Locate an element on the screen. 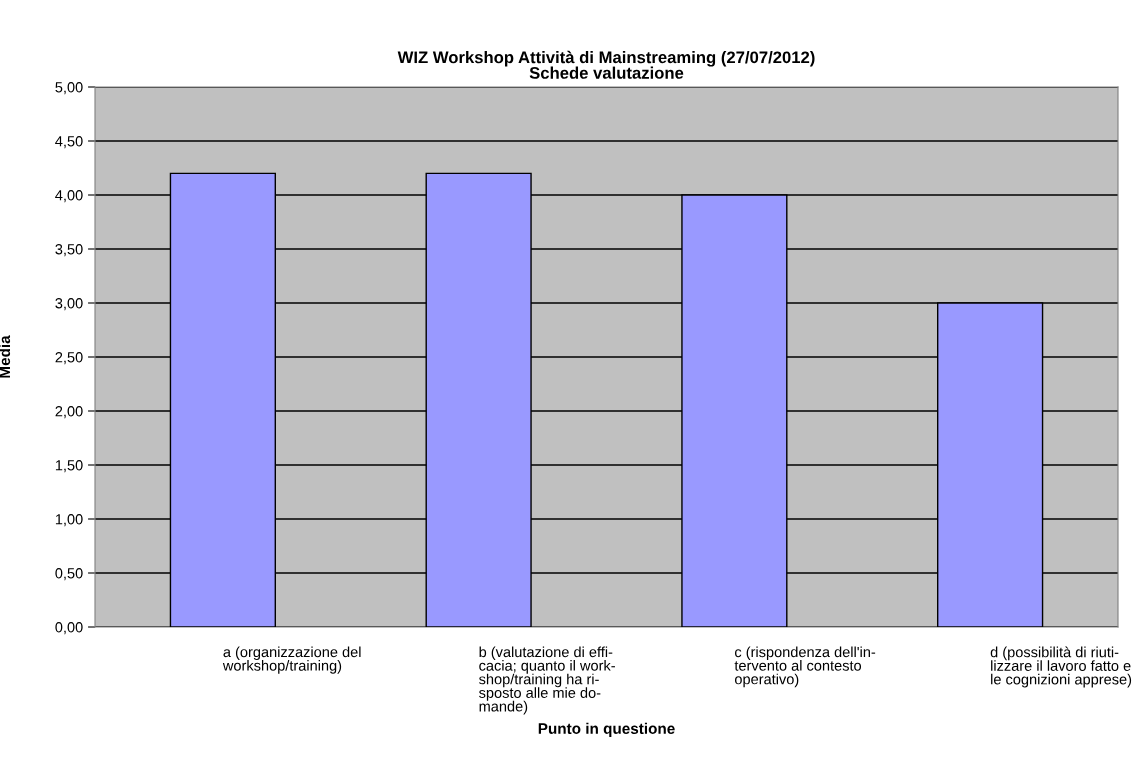 The height and width of the screenshot is (762, 1133). x-tick-label: b (valutazione di effi- cacia; quanto il work- shop/training ha ri- sposto alle mie do- mande) is located at coordinates (547, 680).